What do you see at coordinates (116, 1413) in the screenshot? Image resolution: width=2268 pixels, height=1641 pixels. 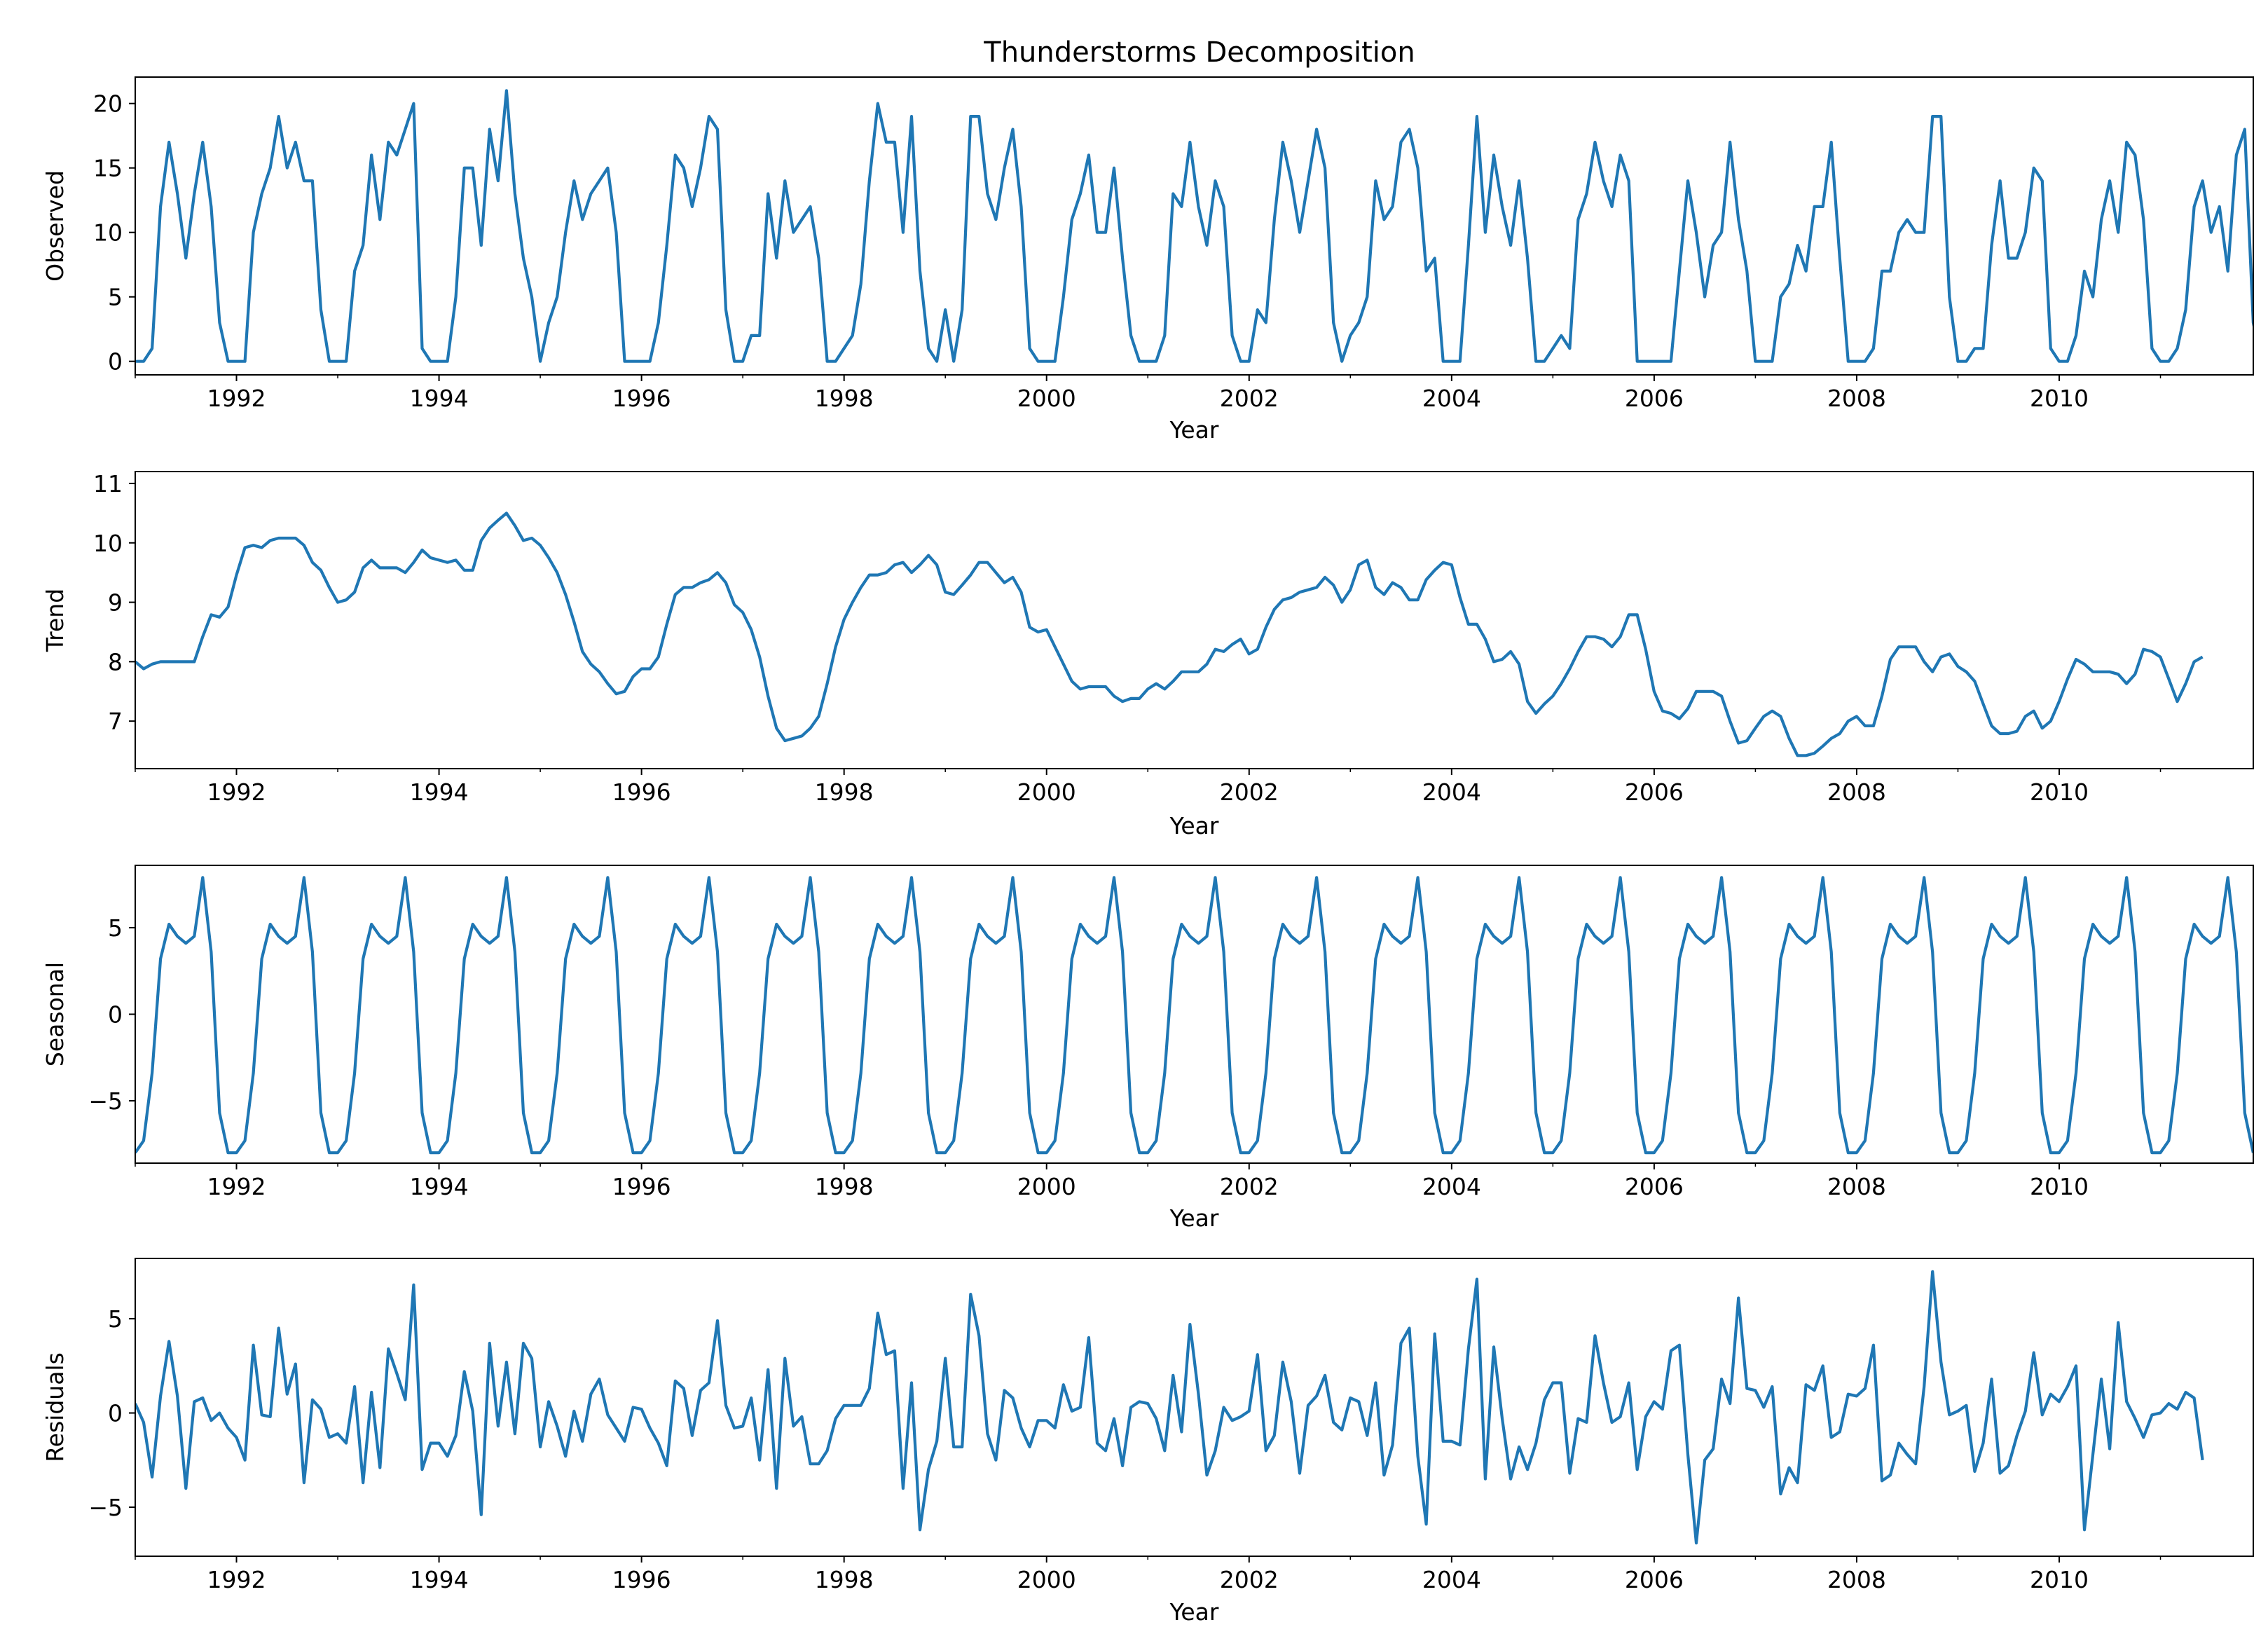 I see `residuals-ytick-label: 0` at bounding box center [116, 1413].